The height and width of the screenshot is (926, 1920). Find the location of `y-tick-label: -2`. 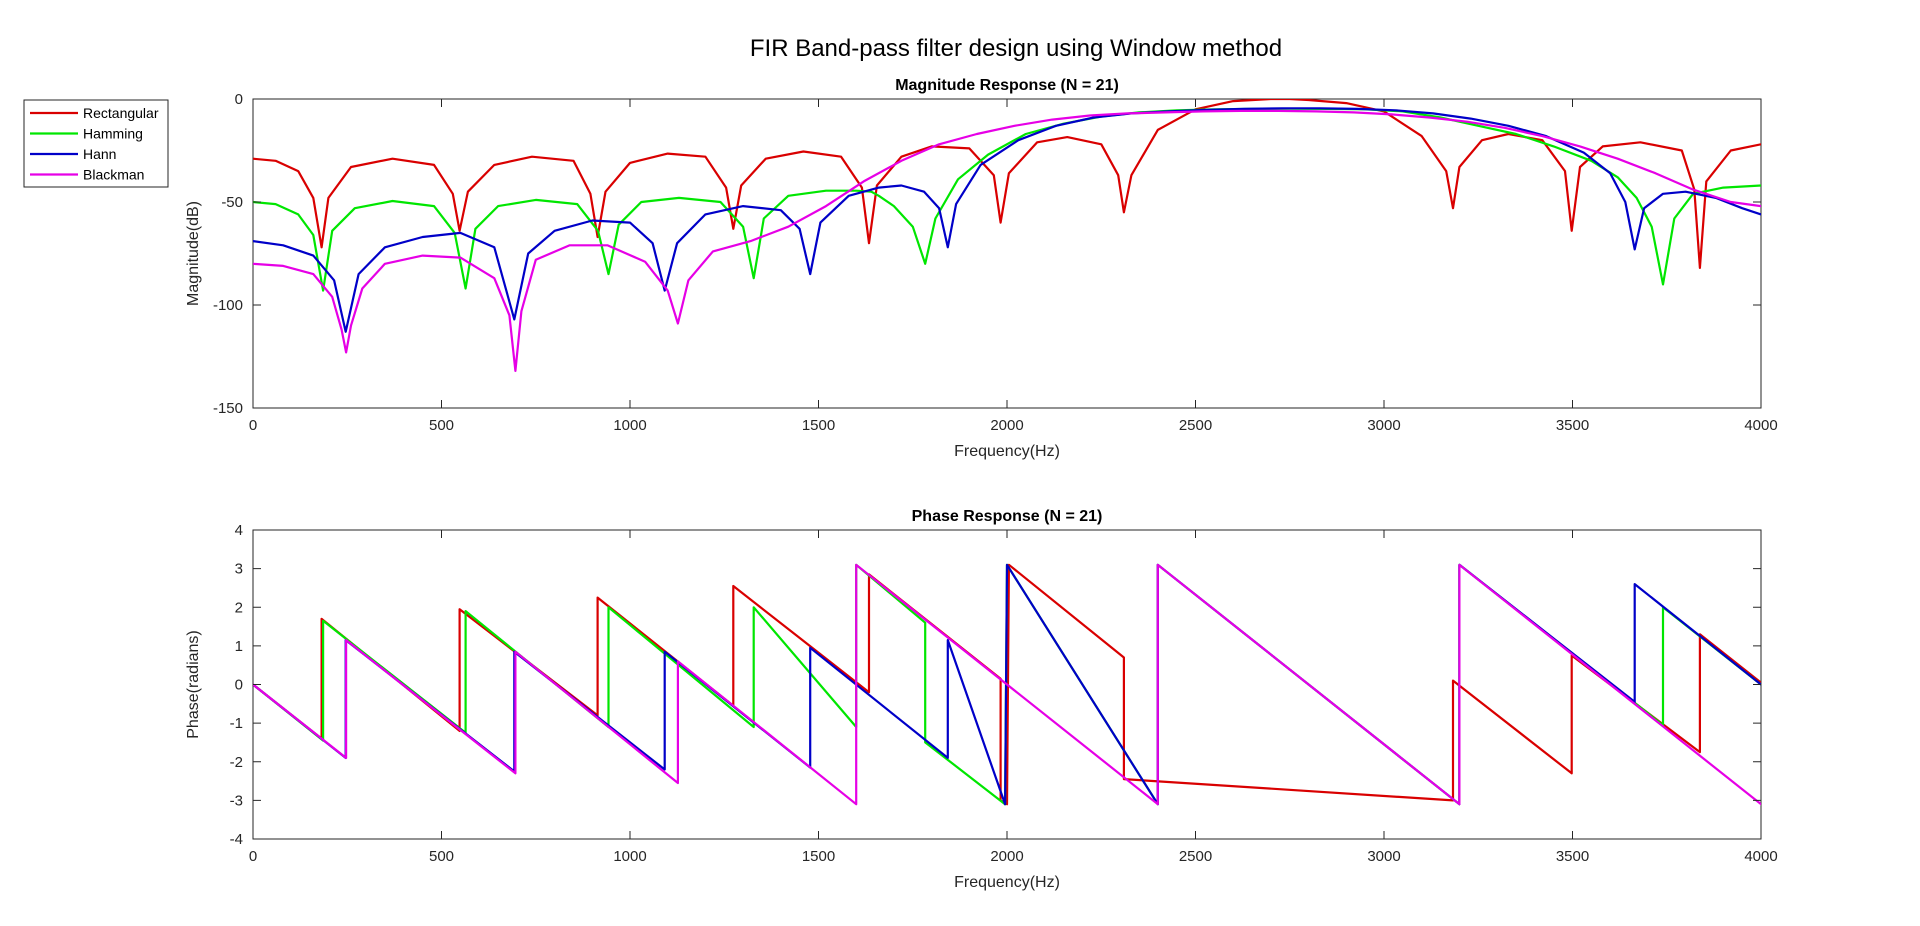

y-tick-label: -2 is located at coordinates (236, 762).